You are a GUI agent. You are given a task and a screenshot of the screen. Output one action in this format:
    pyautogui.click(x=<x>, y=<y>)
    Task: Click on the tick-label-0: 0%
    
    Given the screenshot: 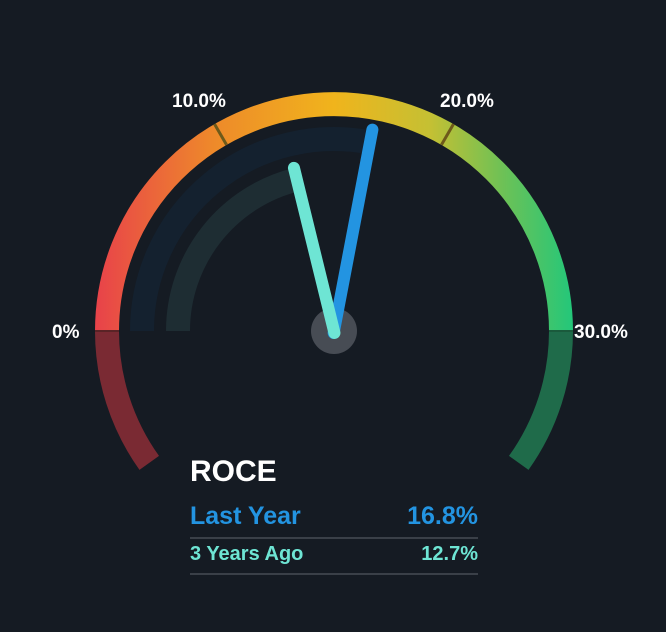 What is the action you would take?
    pyautogui.click(x=66, y=332)
    